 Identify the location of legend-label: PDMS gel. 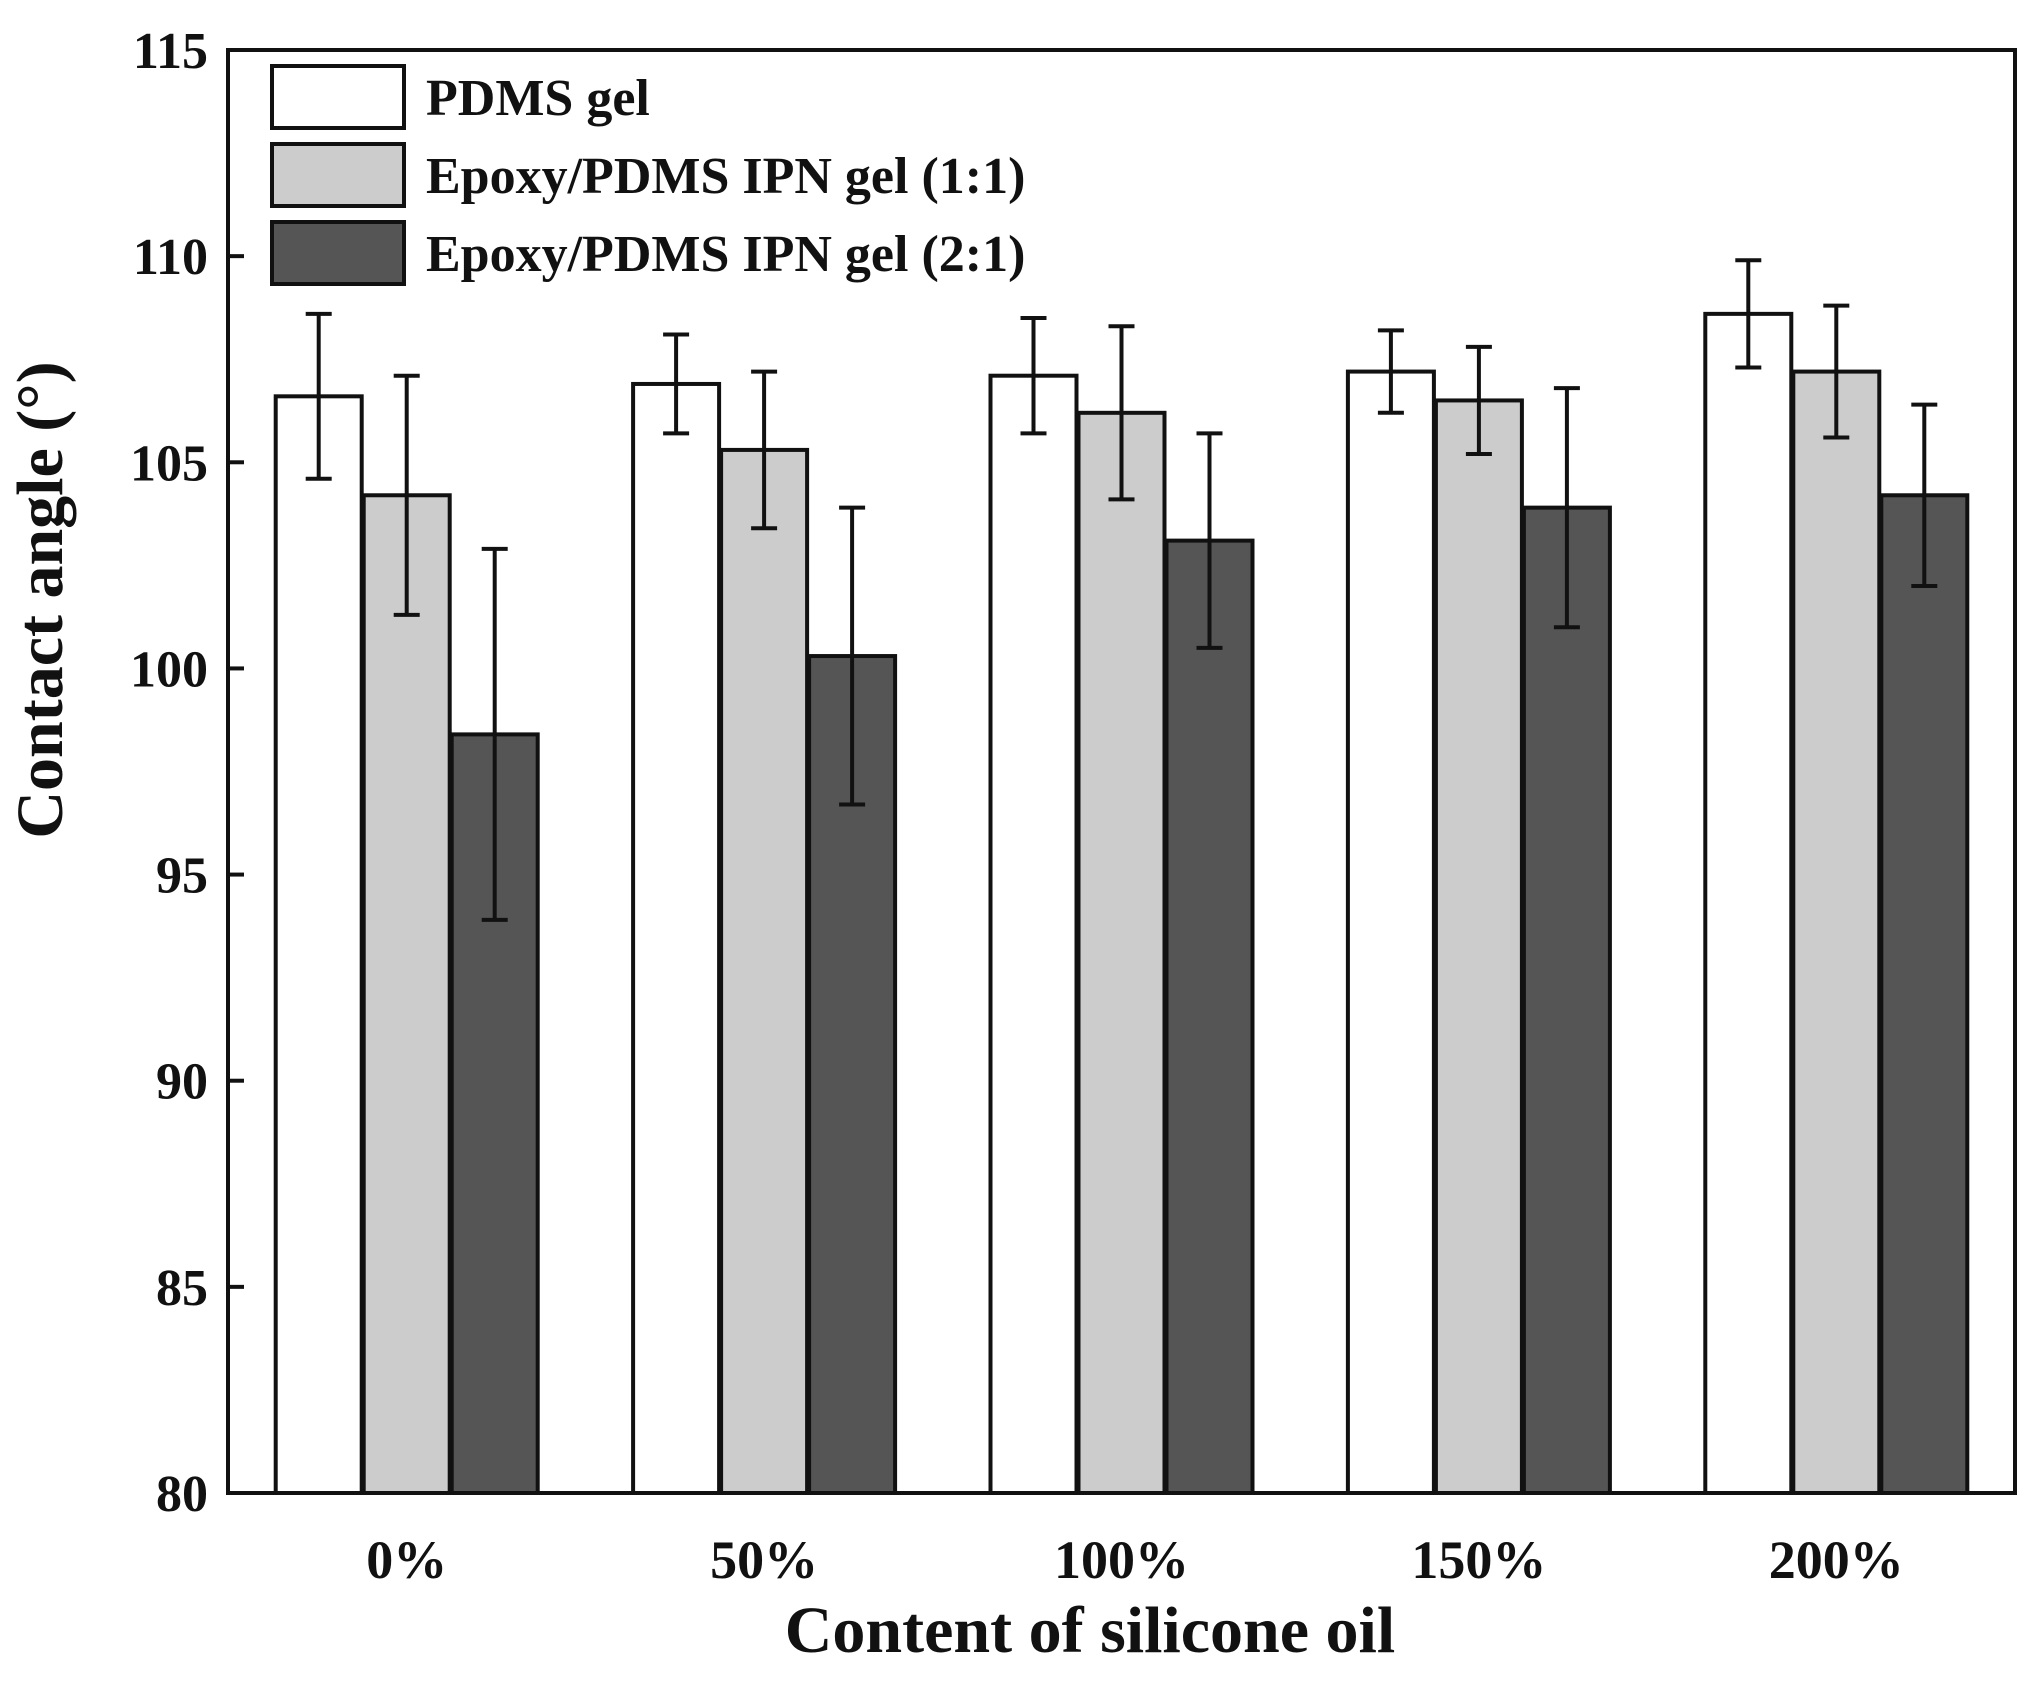
(538, 98).